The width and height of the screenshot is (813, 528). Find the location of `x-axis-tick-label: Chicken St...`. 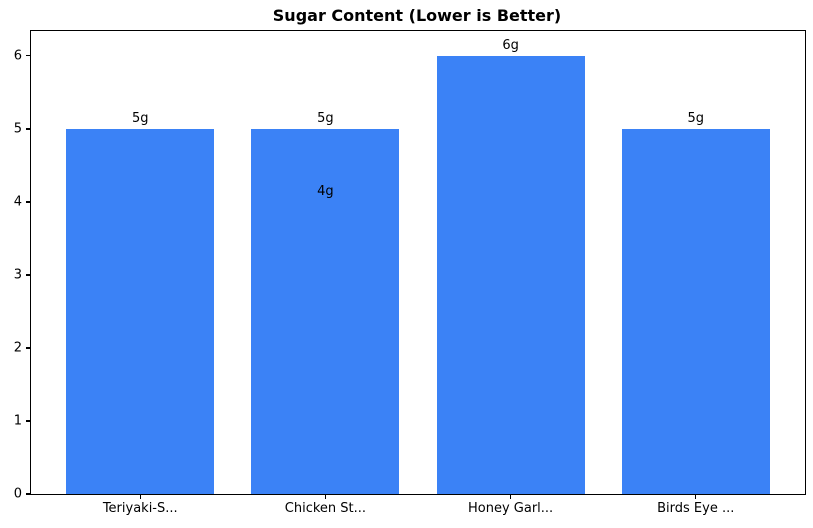

x-axis-tick-label: Chicken St... is located at coordinates (325, 508).